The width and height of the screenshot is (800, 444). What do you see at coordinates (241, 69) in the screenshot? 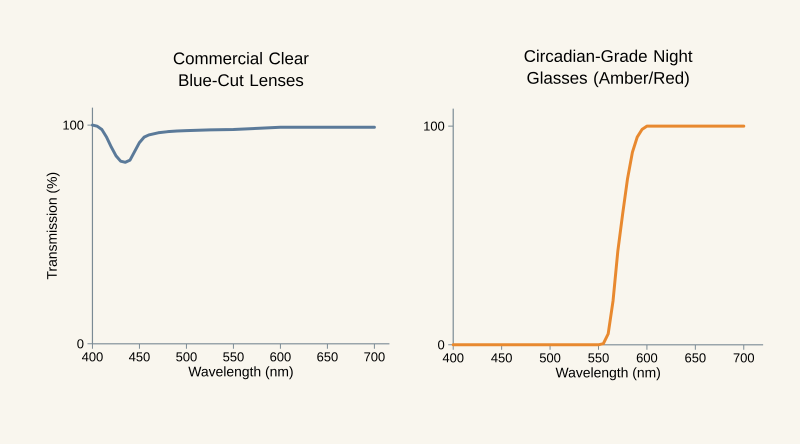
I see `chart-title: Commercial Clear Blue-Cut Lenses` at bounding box center [241, 69].